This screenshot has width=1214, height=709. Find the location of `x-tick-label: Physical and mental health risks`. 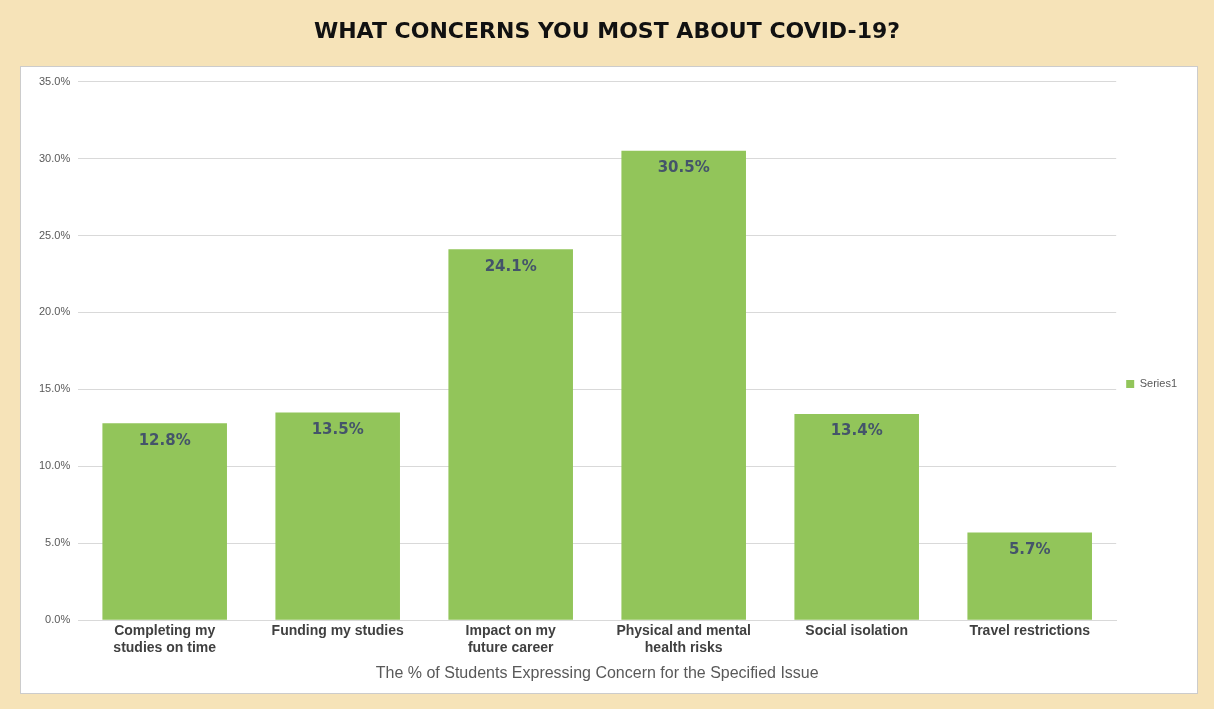

x-tick-label: Physical and mental health risks is located at coordinates (683, 639).